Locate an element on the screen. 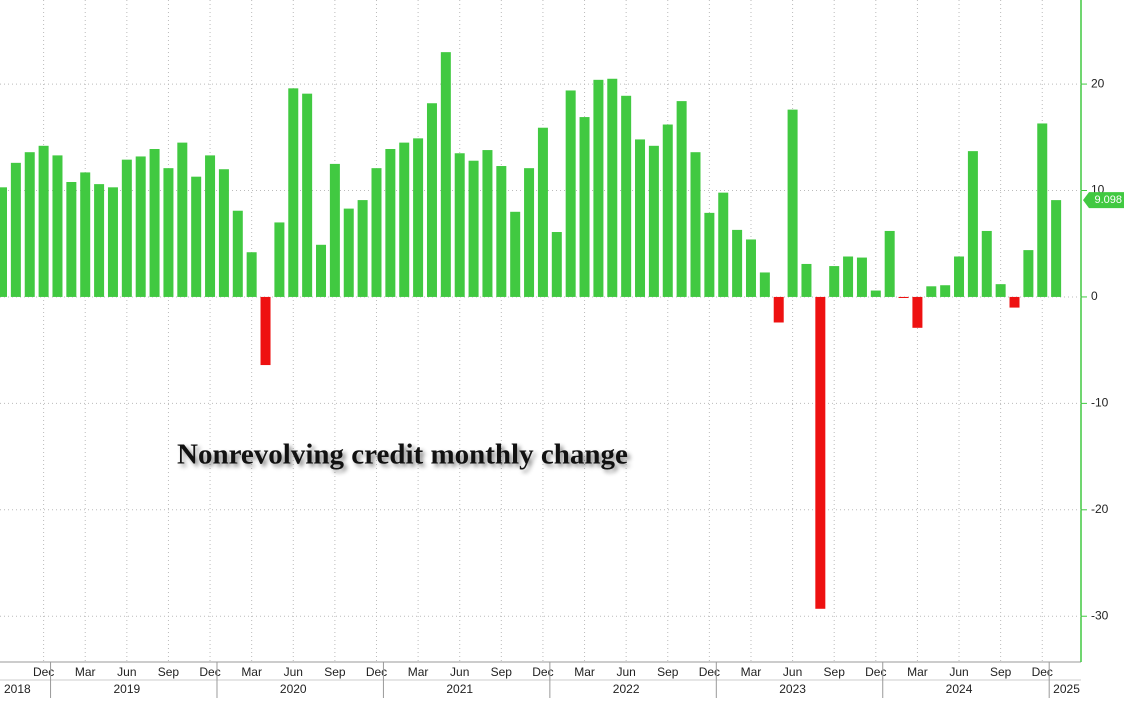 The width and height of the screenshot is (1124, 703). last-value-badge is located at coordinates (1103, 200).